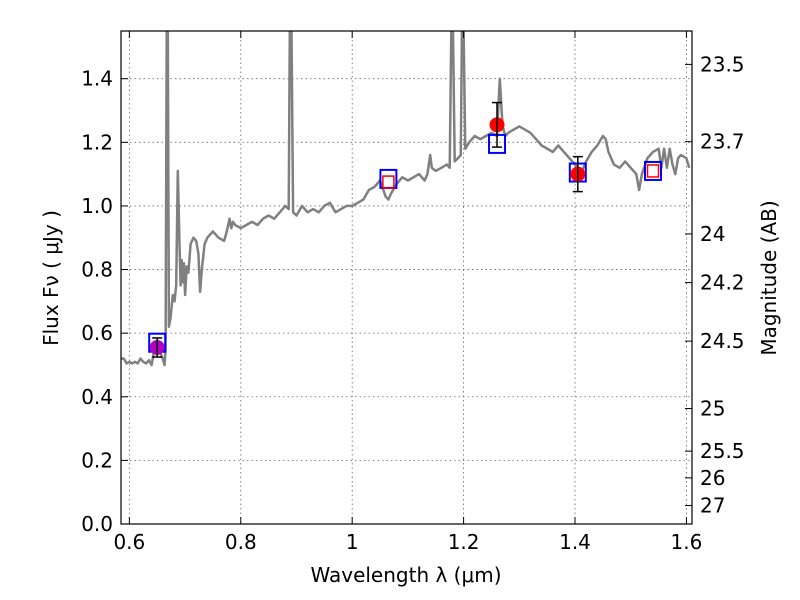  I want to click on x-tick-label: 0.8, so click(241, 542).